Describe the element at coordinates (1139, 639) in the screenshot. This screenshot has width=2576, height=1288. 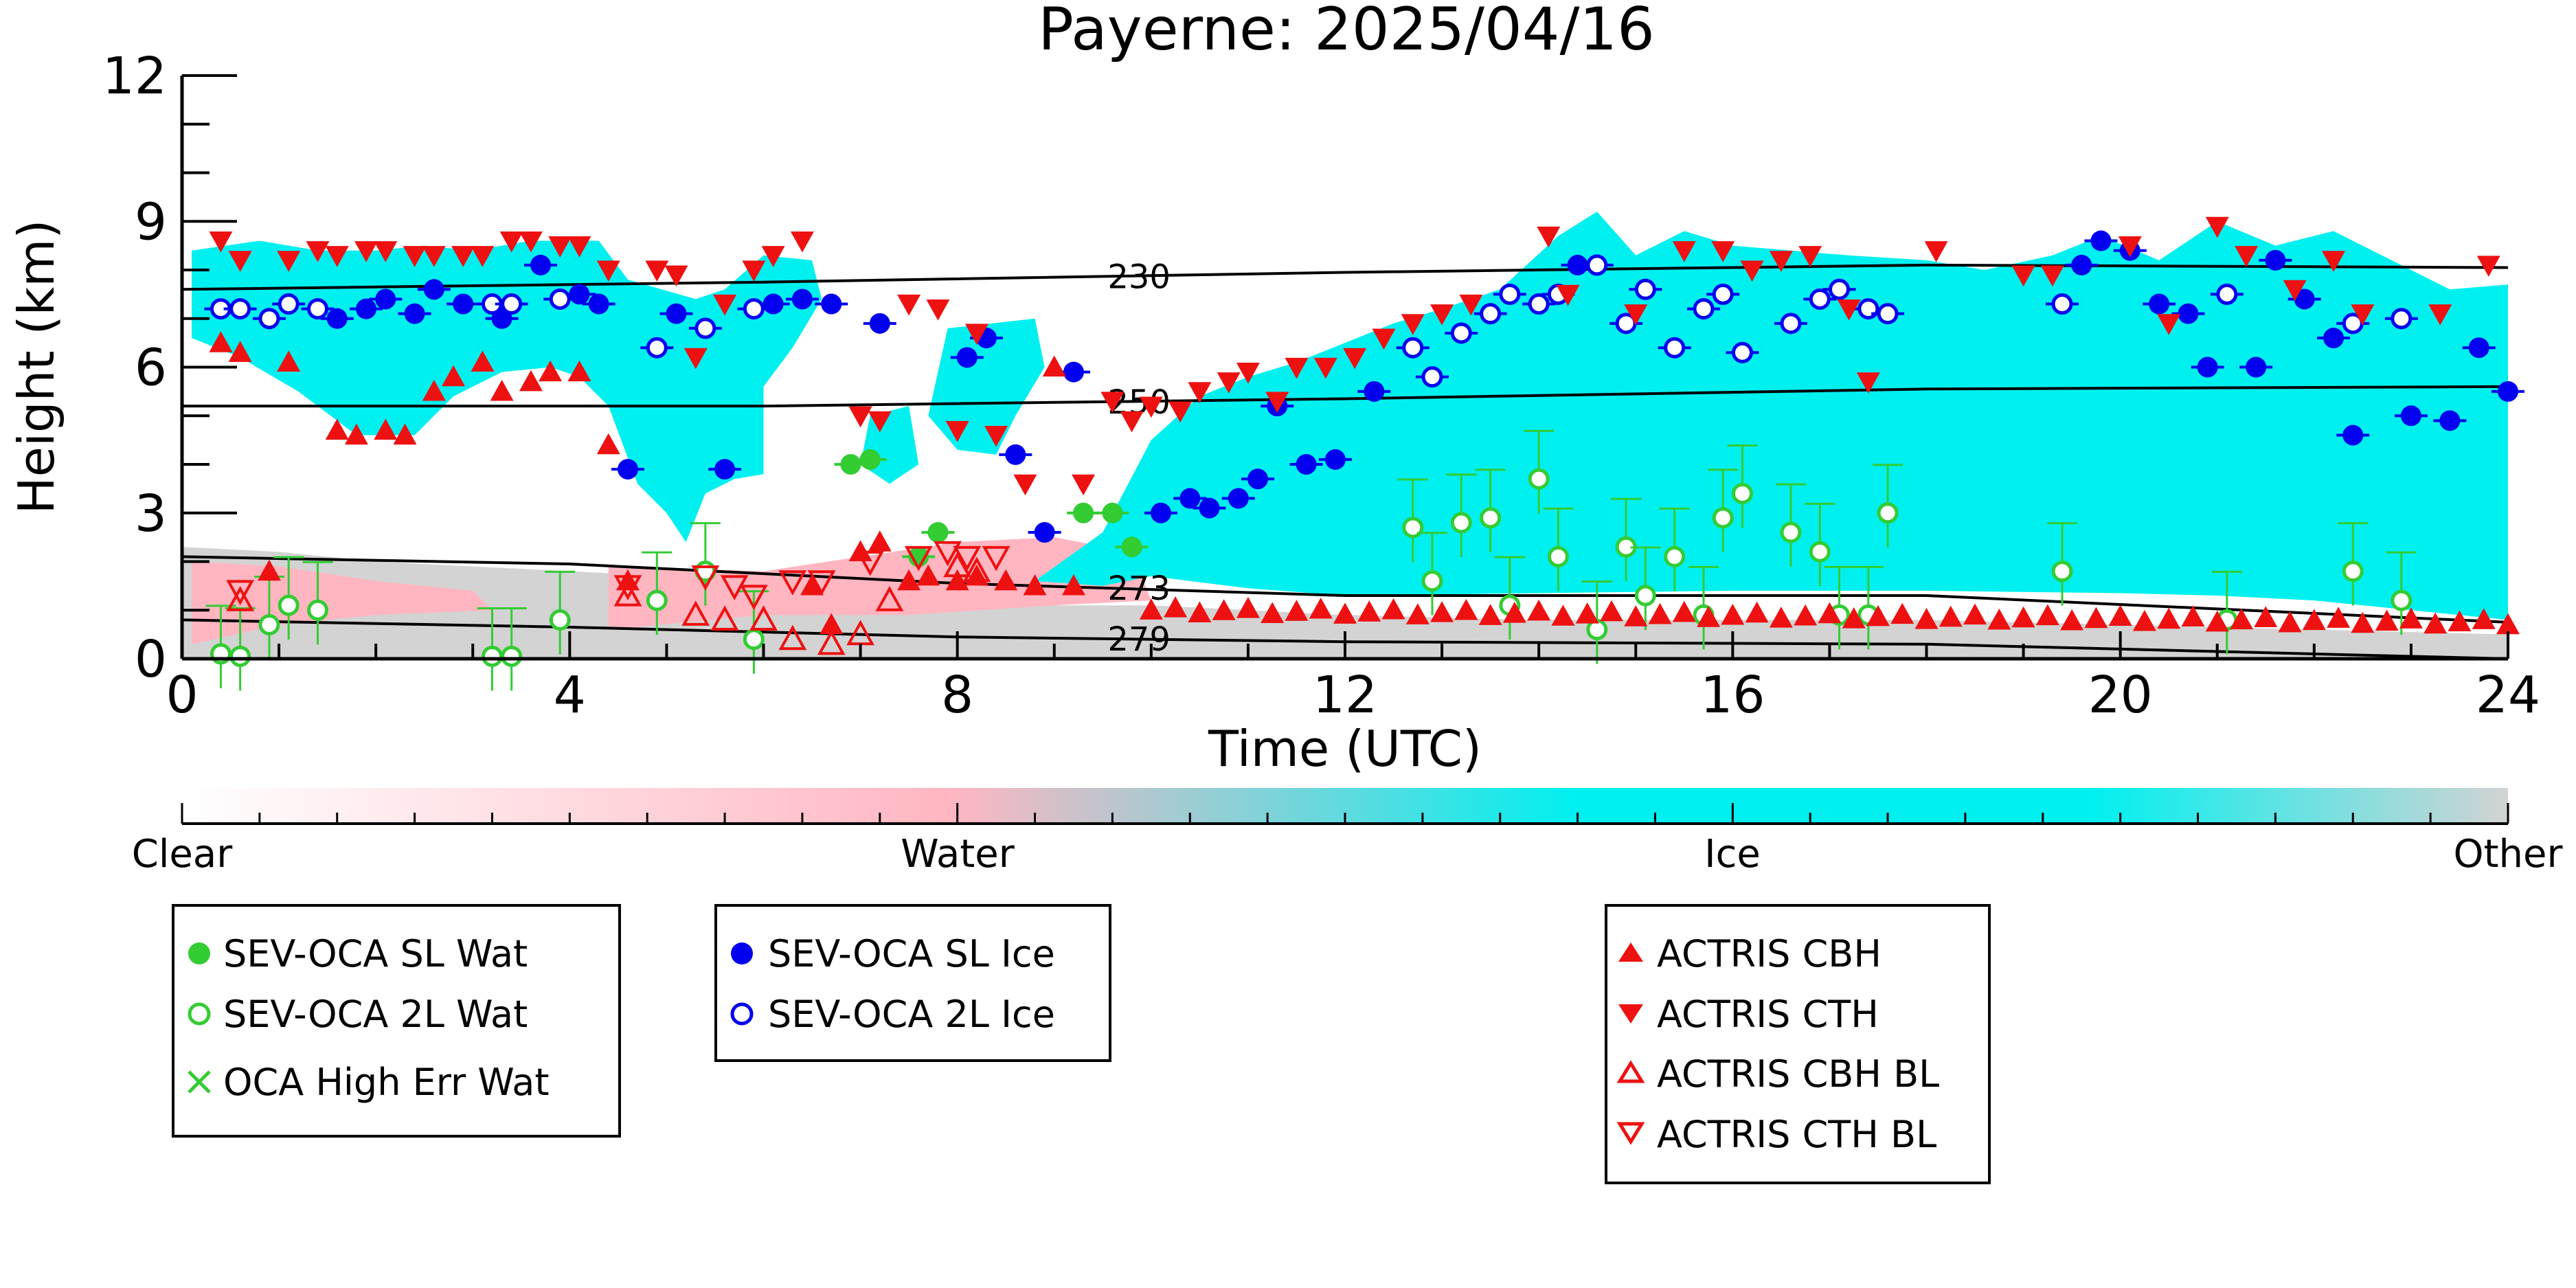
I see `isotherm-label-279: 279` at that location.